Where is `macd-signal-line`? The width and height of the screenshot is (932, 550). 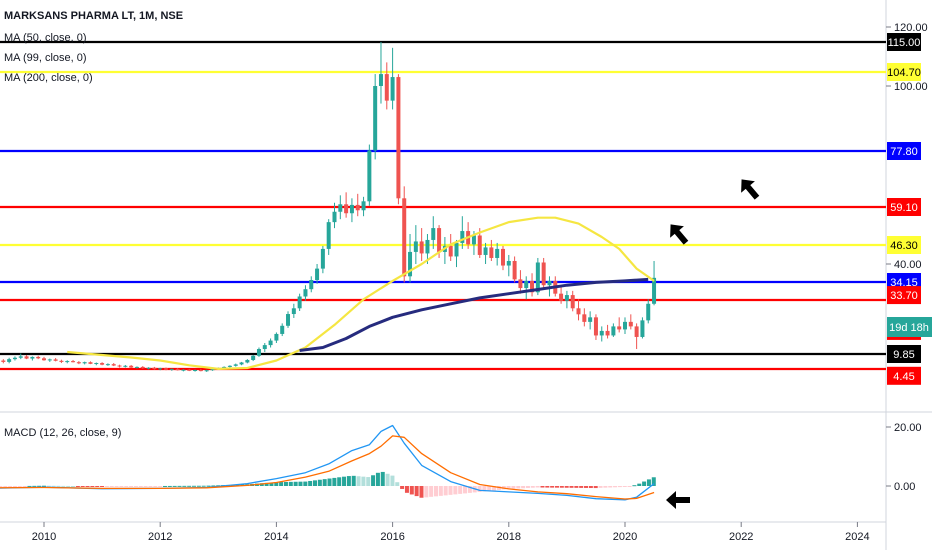
macd-signal-line is located at coordinates (327, 467).